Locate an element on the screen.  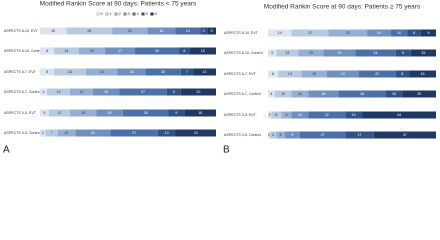
value-label: 44 is located at coordinates (399, 115).